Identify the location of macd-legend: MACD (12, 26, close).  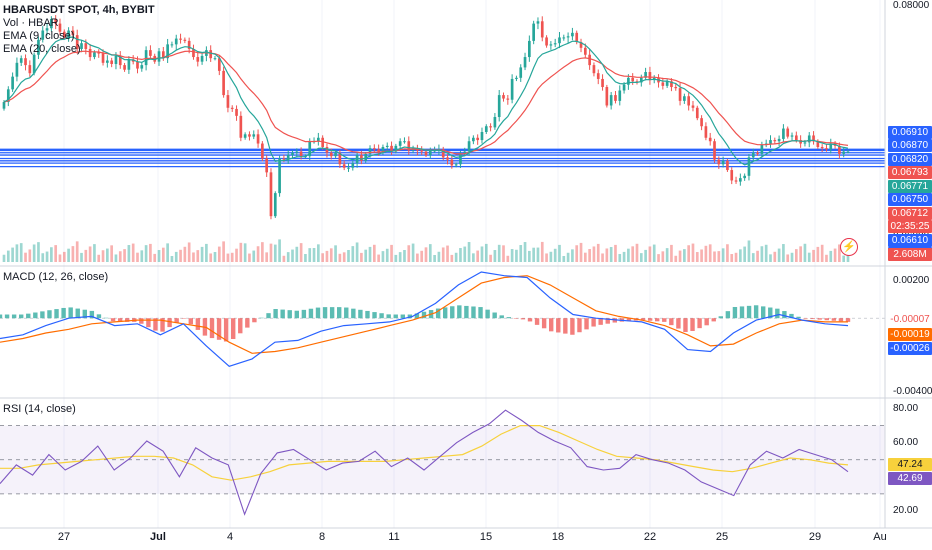
(56, 277).